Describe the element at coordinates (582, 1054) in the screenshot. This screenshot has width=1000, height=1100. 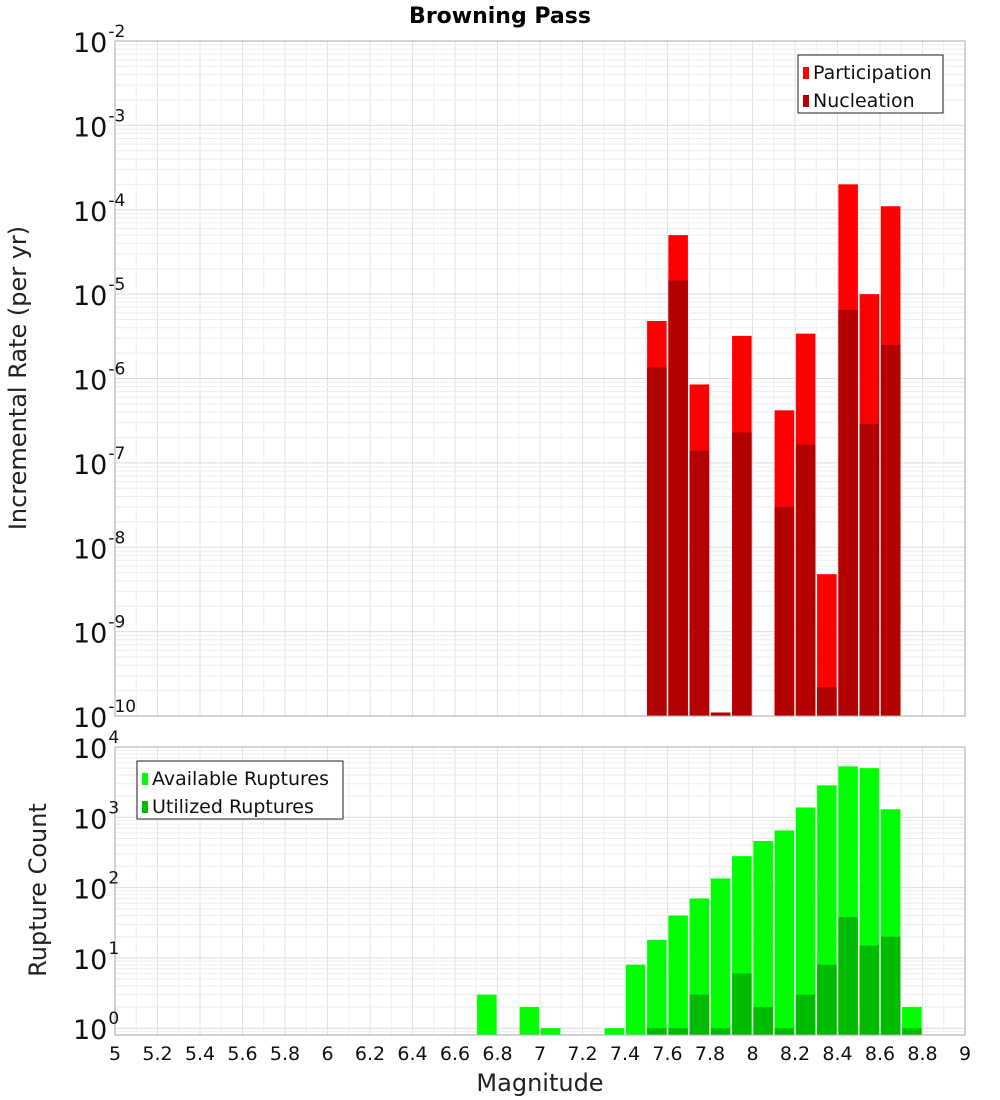
I see `x-tick-label: 7.2` at that location.